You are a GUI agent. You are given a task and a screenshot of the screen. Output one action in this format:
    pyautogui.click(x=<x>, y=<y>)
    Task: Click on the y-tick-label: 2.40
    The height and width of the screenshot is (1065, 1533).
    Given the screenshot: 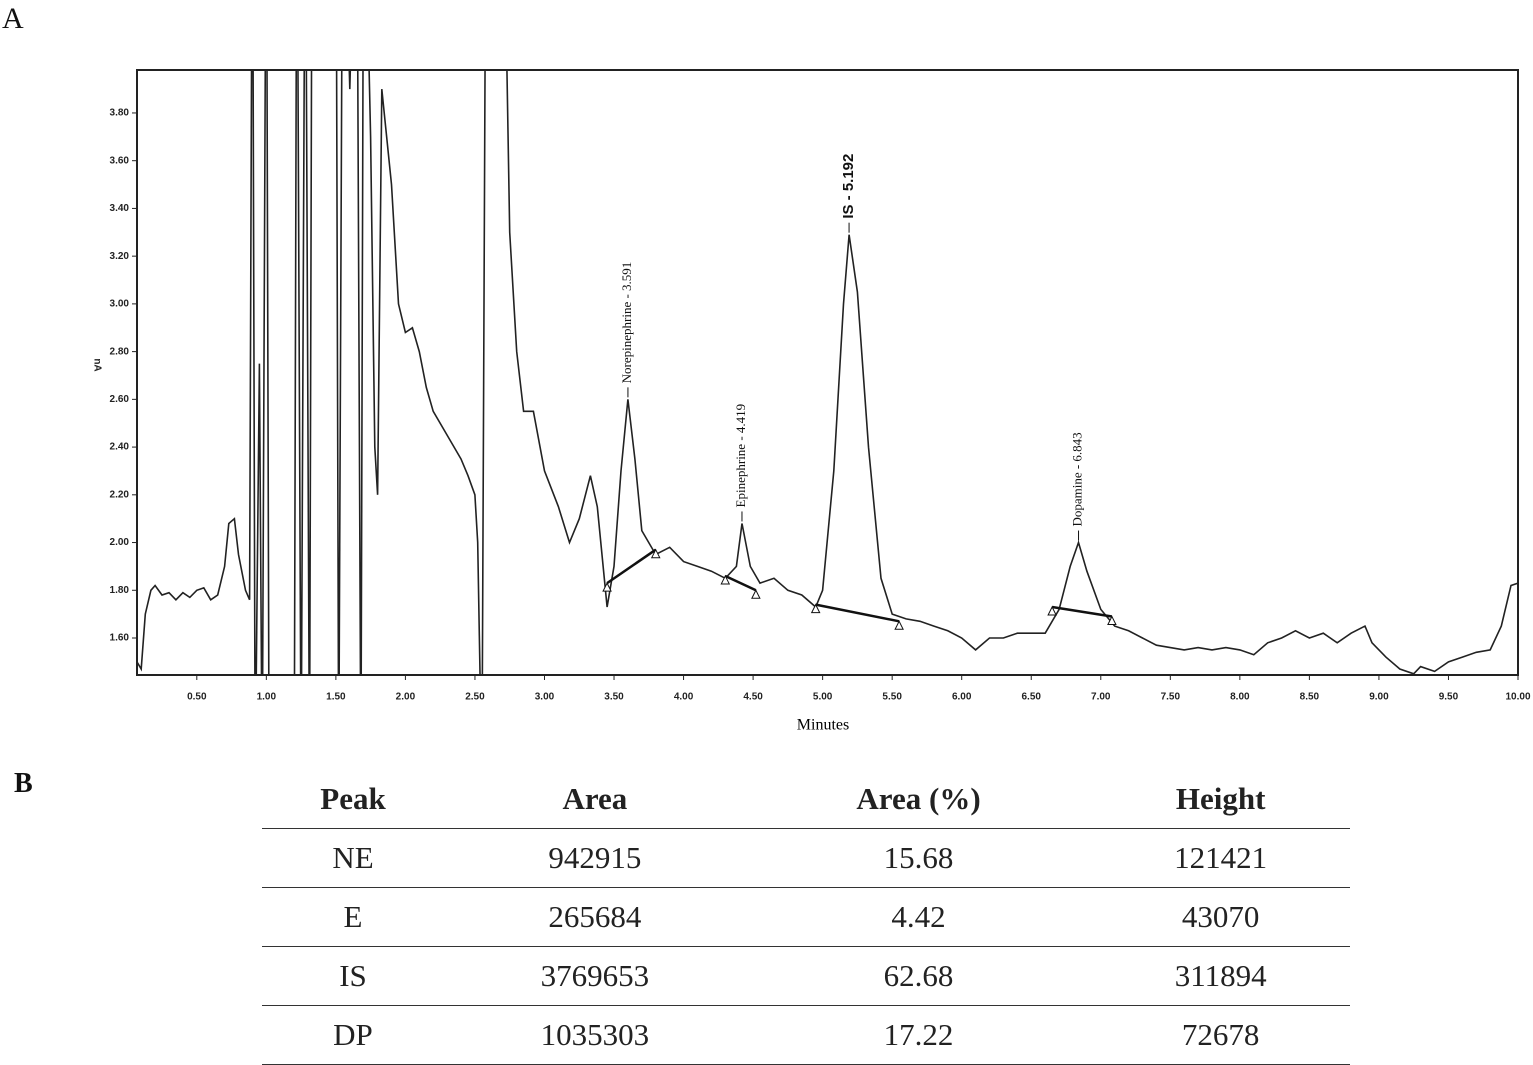 What is the action you would take?
    pyautogui.click(x=120, y=447)
    